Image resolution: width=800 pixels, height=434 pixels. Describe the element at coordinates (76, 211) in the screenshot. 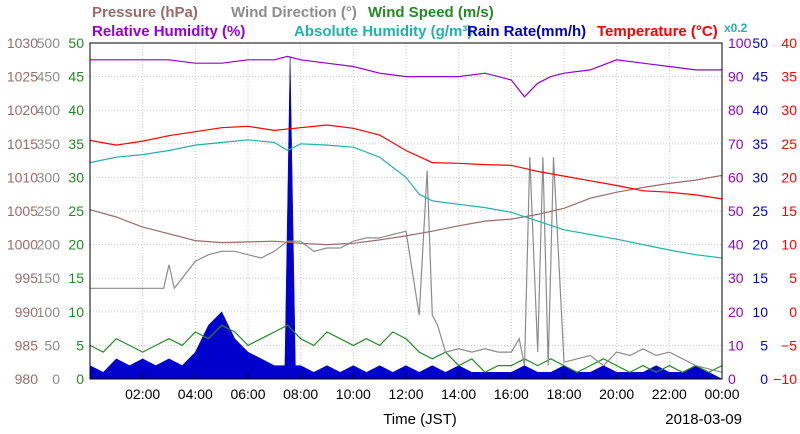

I see `wind-speed-tick-label: 25` at that location.